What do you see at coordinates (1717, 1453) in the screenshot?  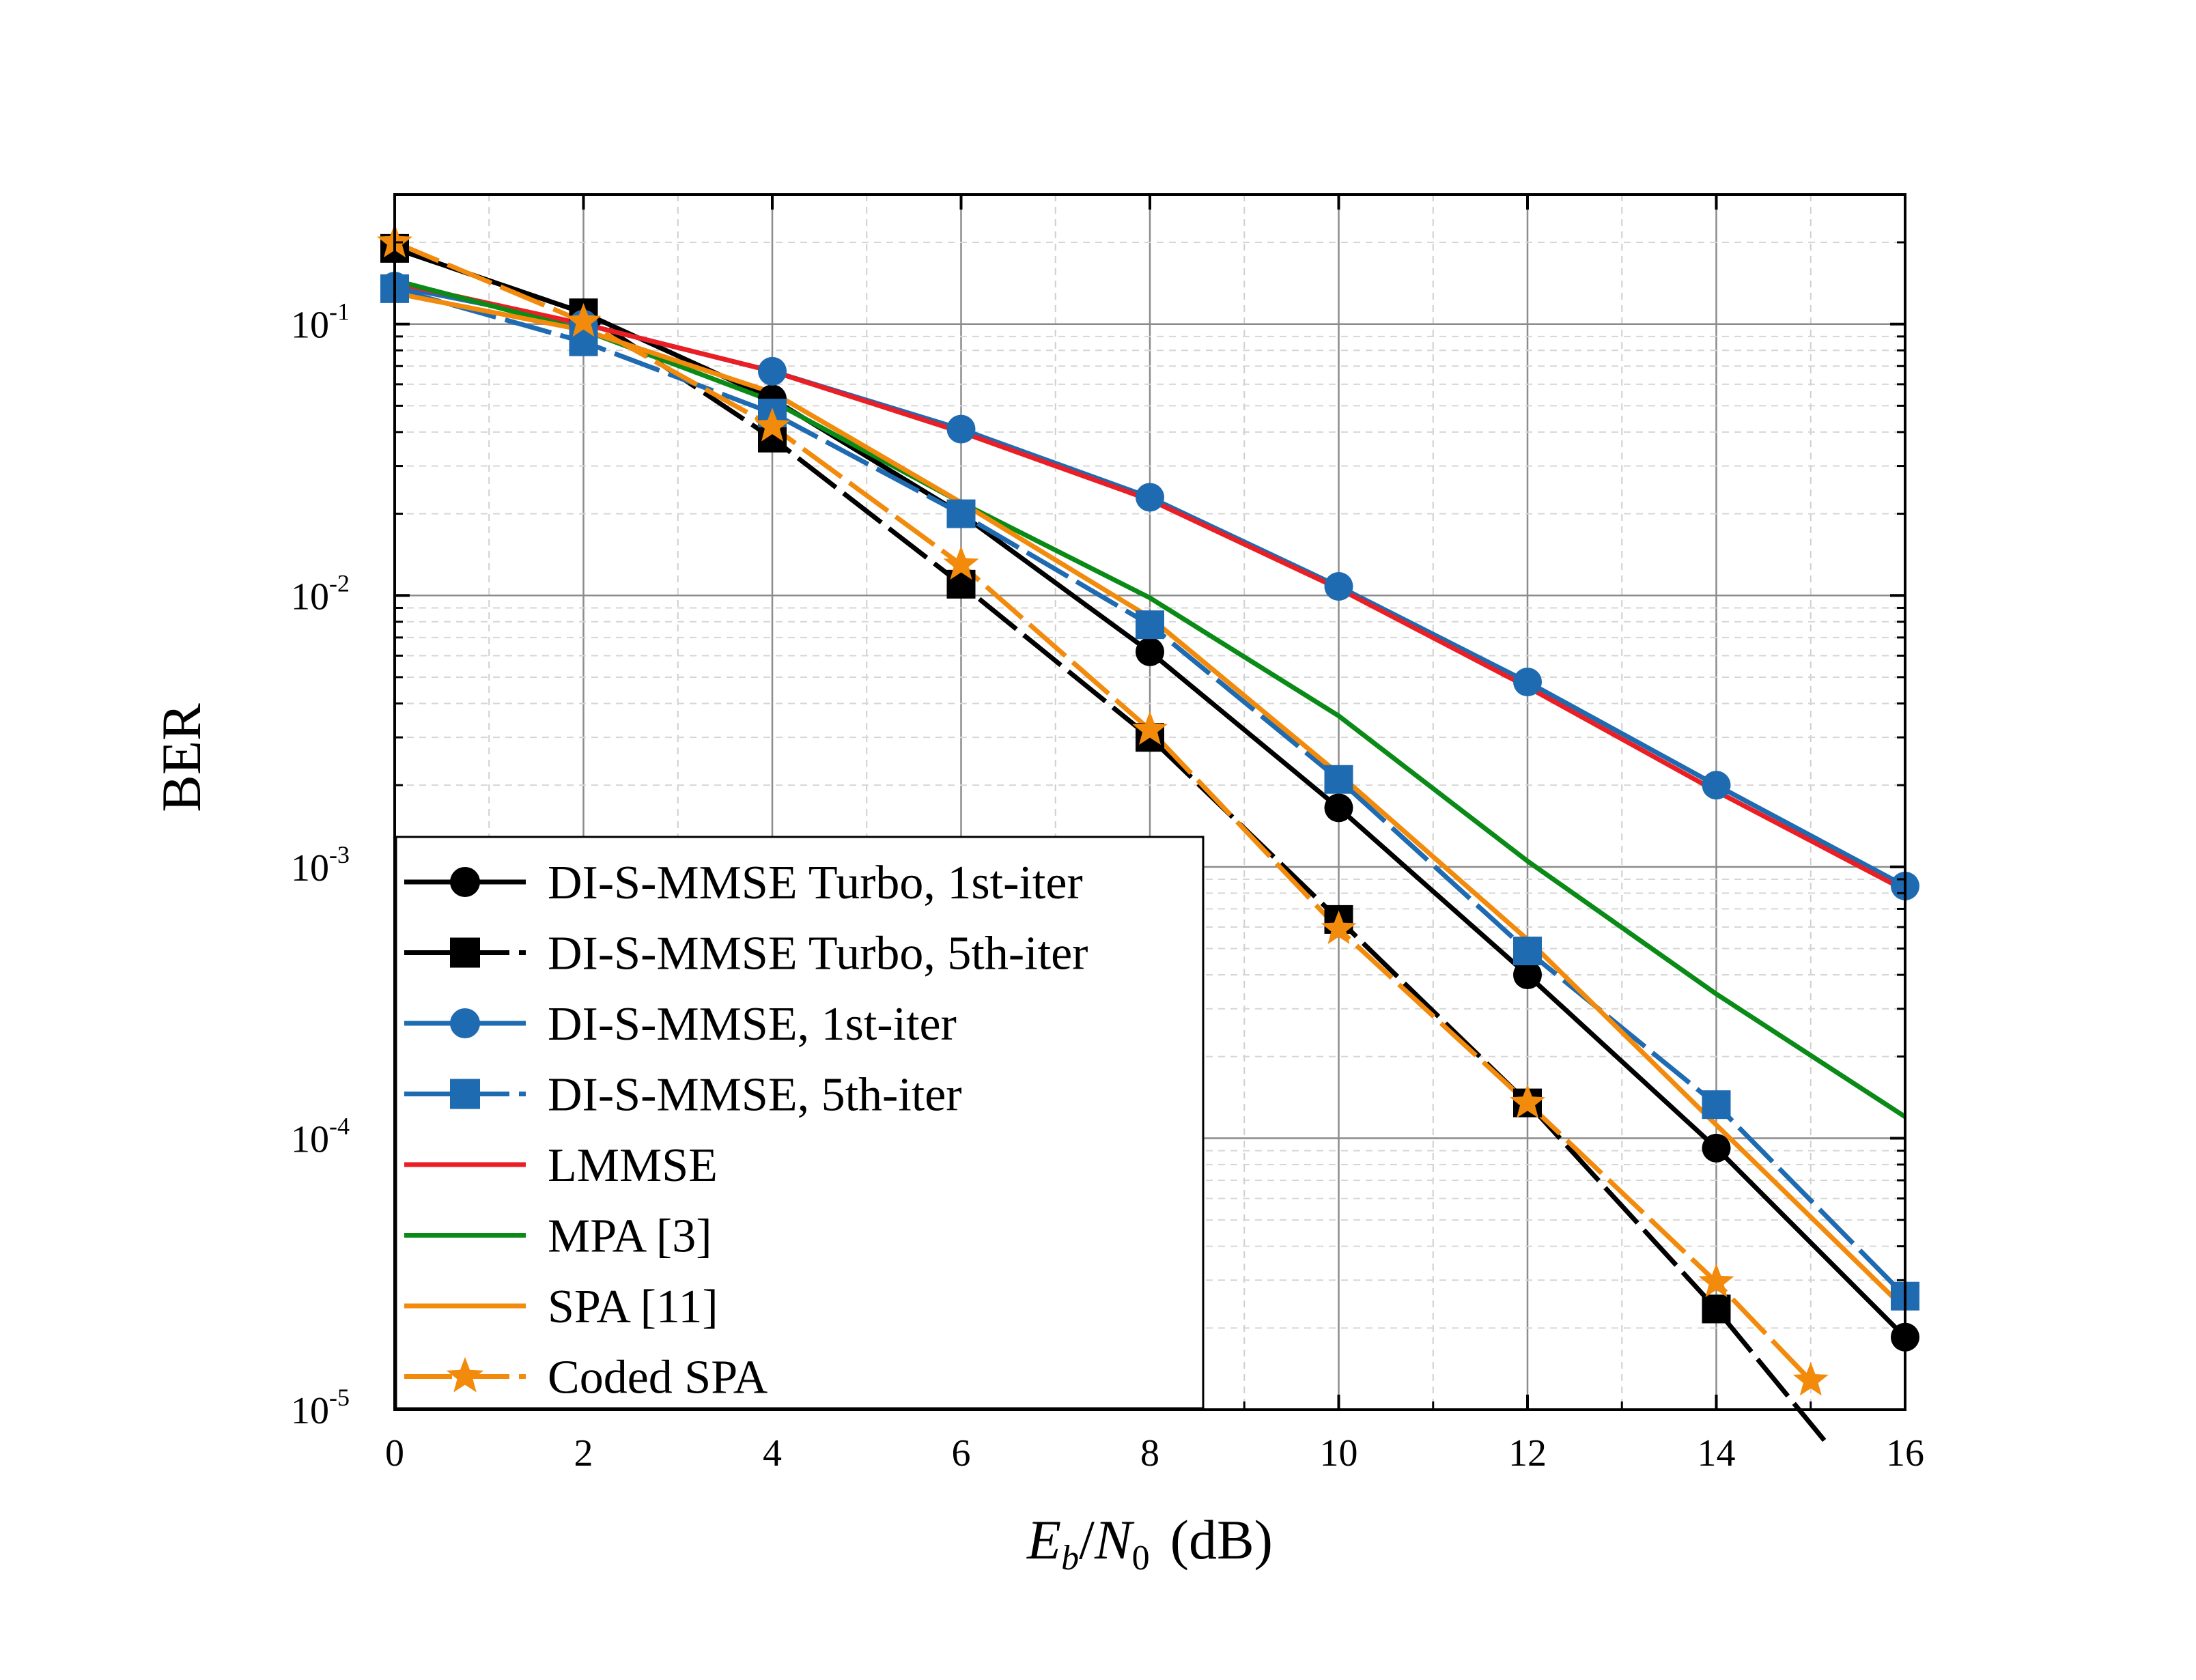 I see `x-tick-label: 14` at bounding box center [1717, 1453].